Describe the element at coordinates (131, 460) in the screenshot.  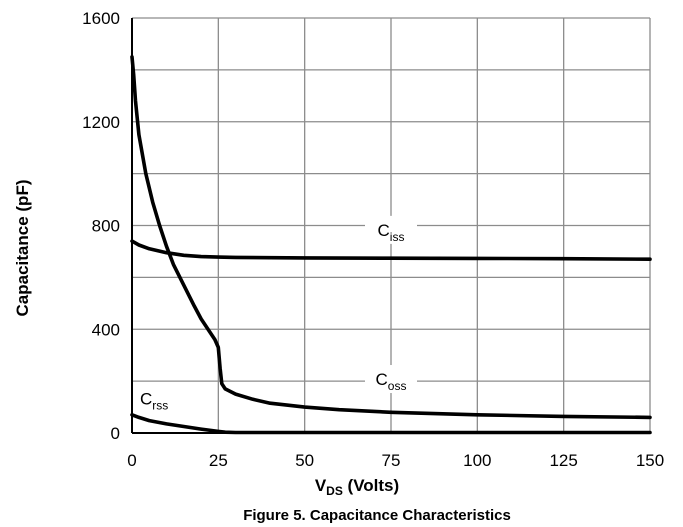
I see `x-tick-label: 0` at that location.